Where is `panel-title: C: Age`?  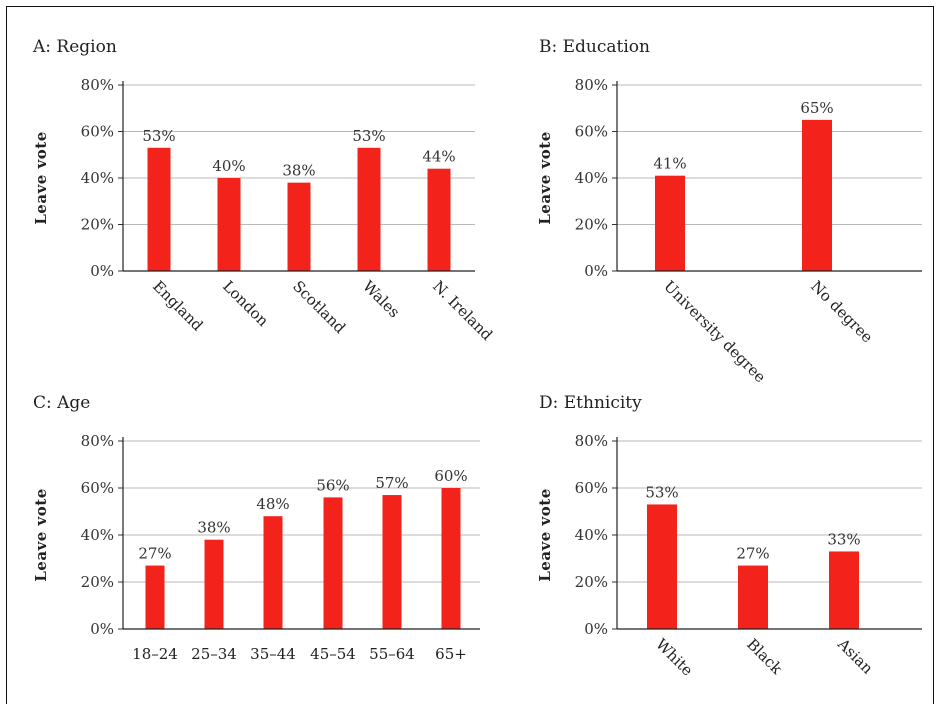 panel-title: C: Age is located at coordinates (61, 403).